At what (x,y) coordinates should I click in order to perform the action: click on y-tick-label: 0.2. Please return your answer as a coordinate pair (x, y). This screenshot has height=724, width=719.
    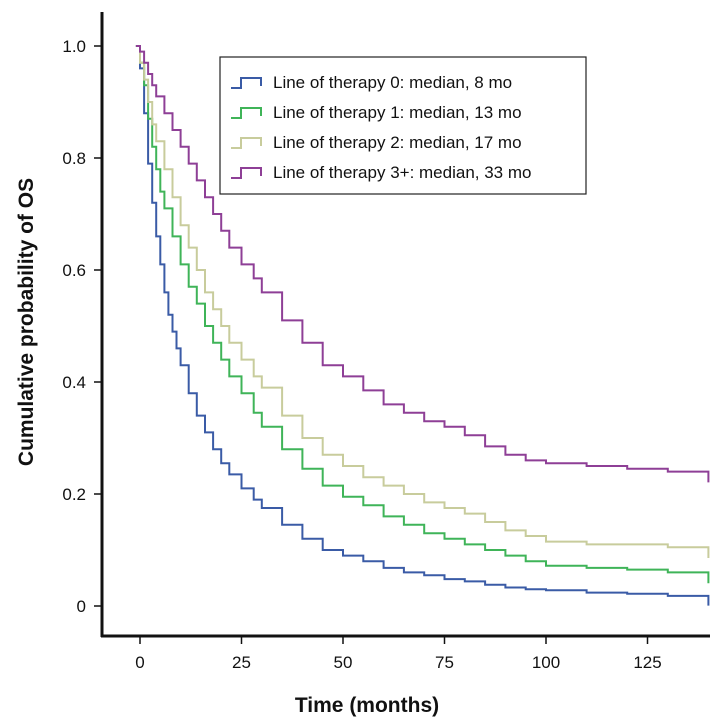
    Looking at the image, I should click on (74, 494).